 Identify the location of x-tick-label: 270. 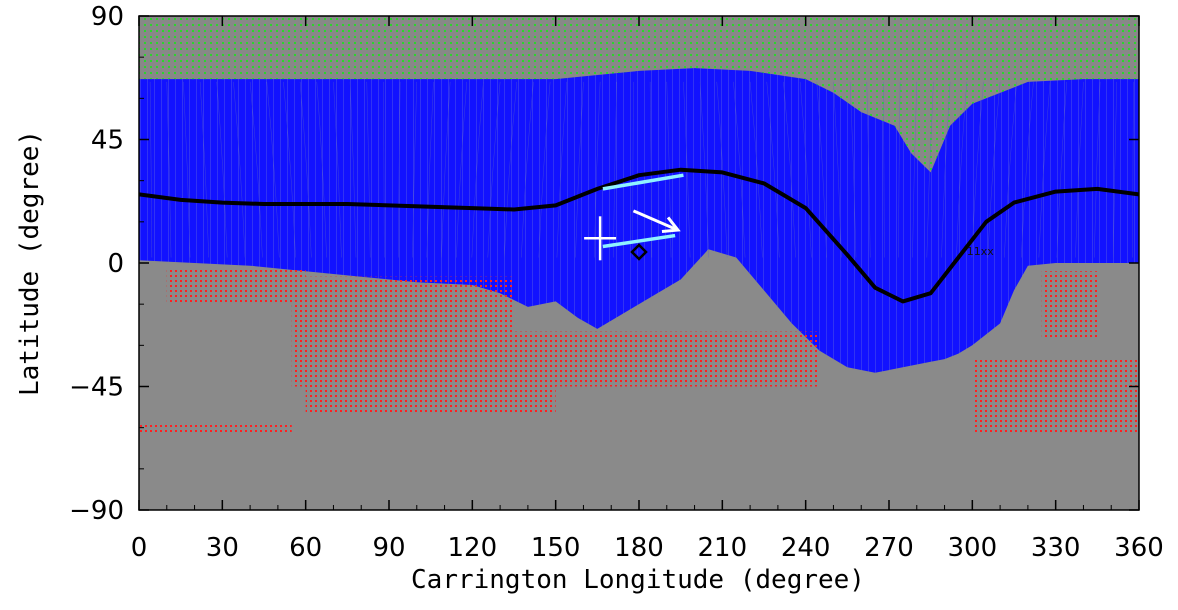
(889, 548).